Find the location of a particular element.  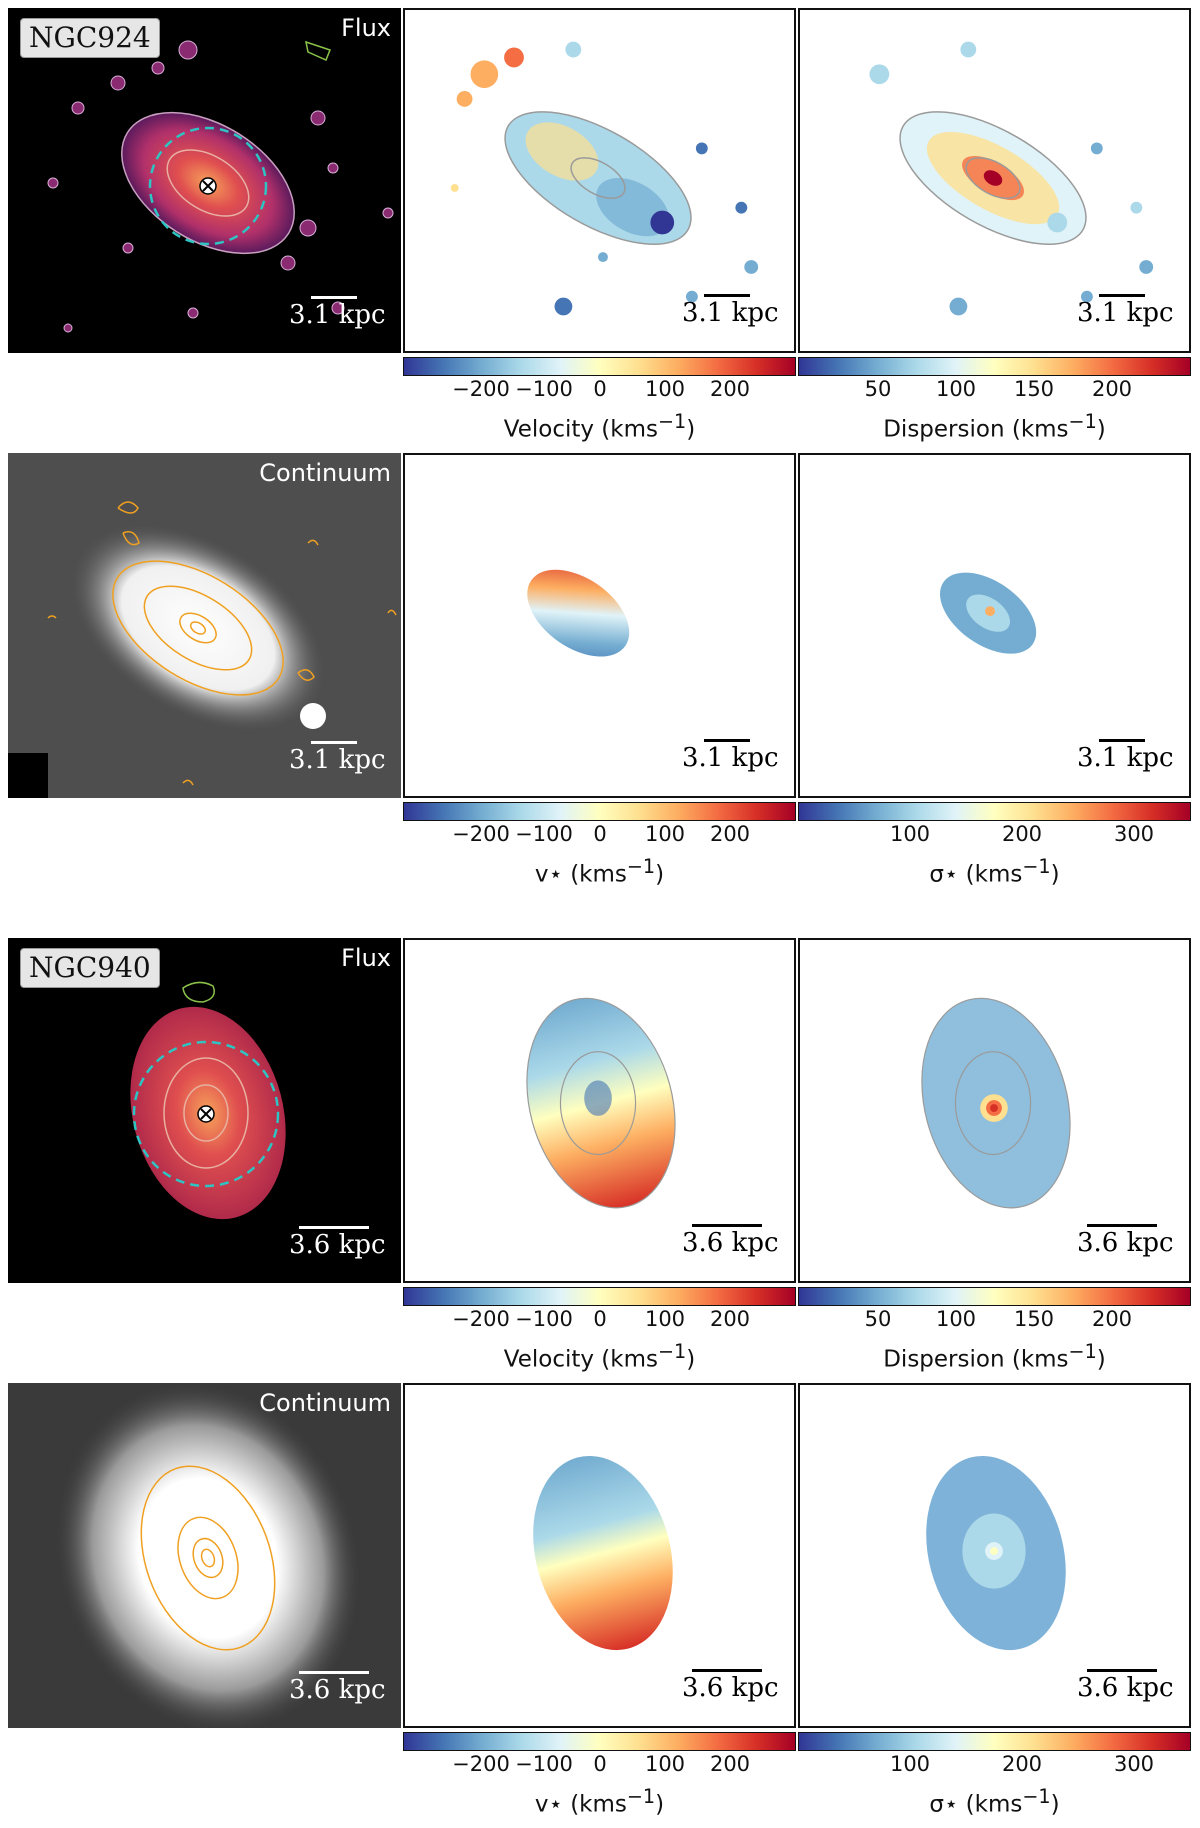

ngc924-gas-velocity-title: Velocity (kms−1) is located at coordinates (599, 426).